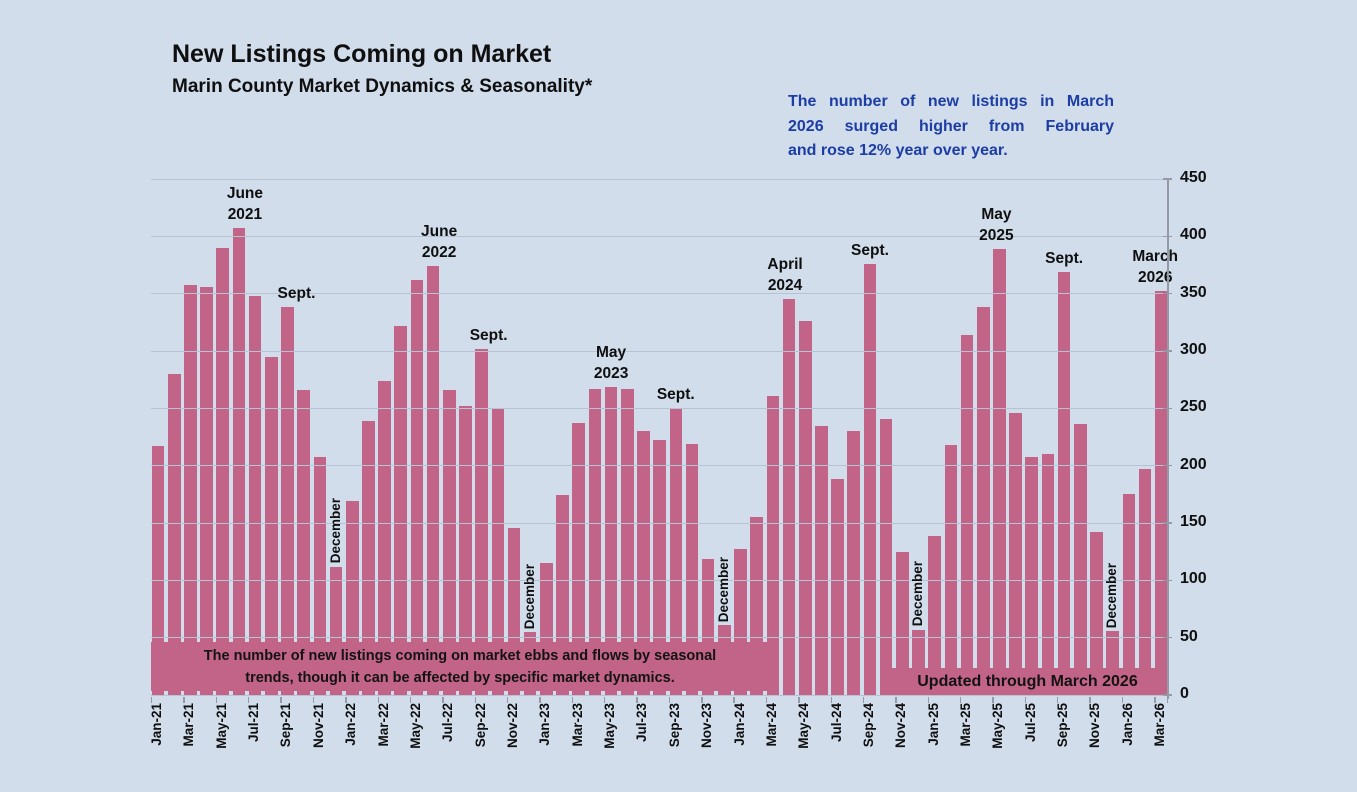 The width and height of the screenshot is (1357, 792). I want to click on peak-label-line: 2022, so click(439, 253).